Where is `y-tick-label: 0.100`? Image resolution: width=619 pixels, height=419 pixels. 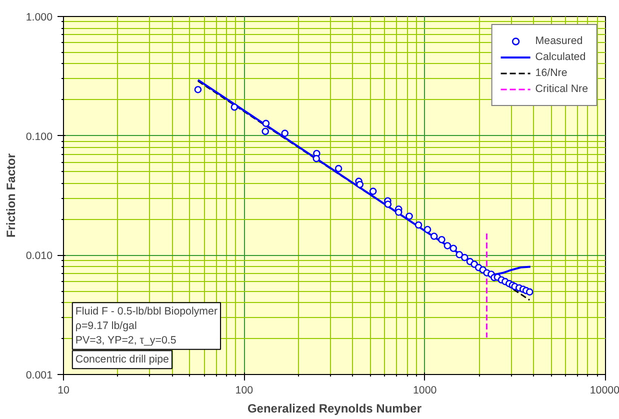 y-tick-label: 0.100 is located at coordinates (39, 136).